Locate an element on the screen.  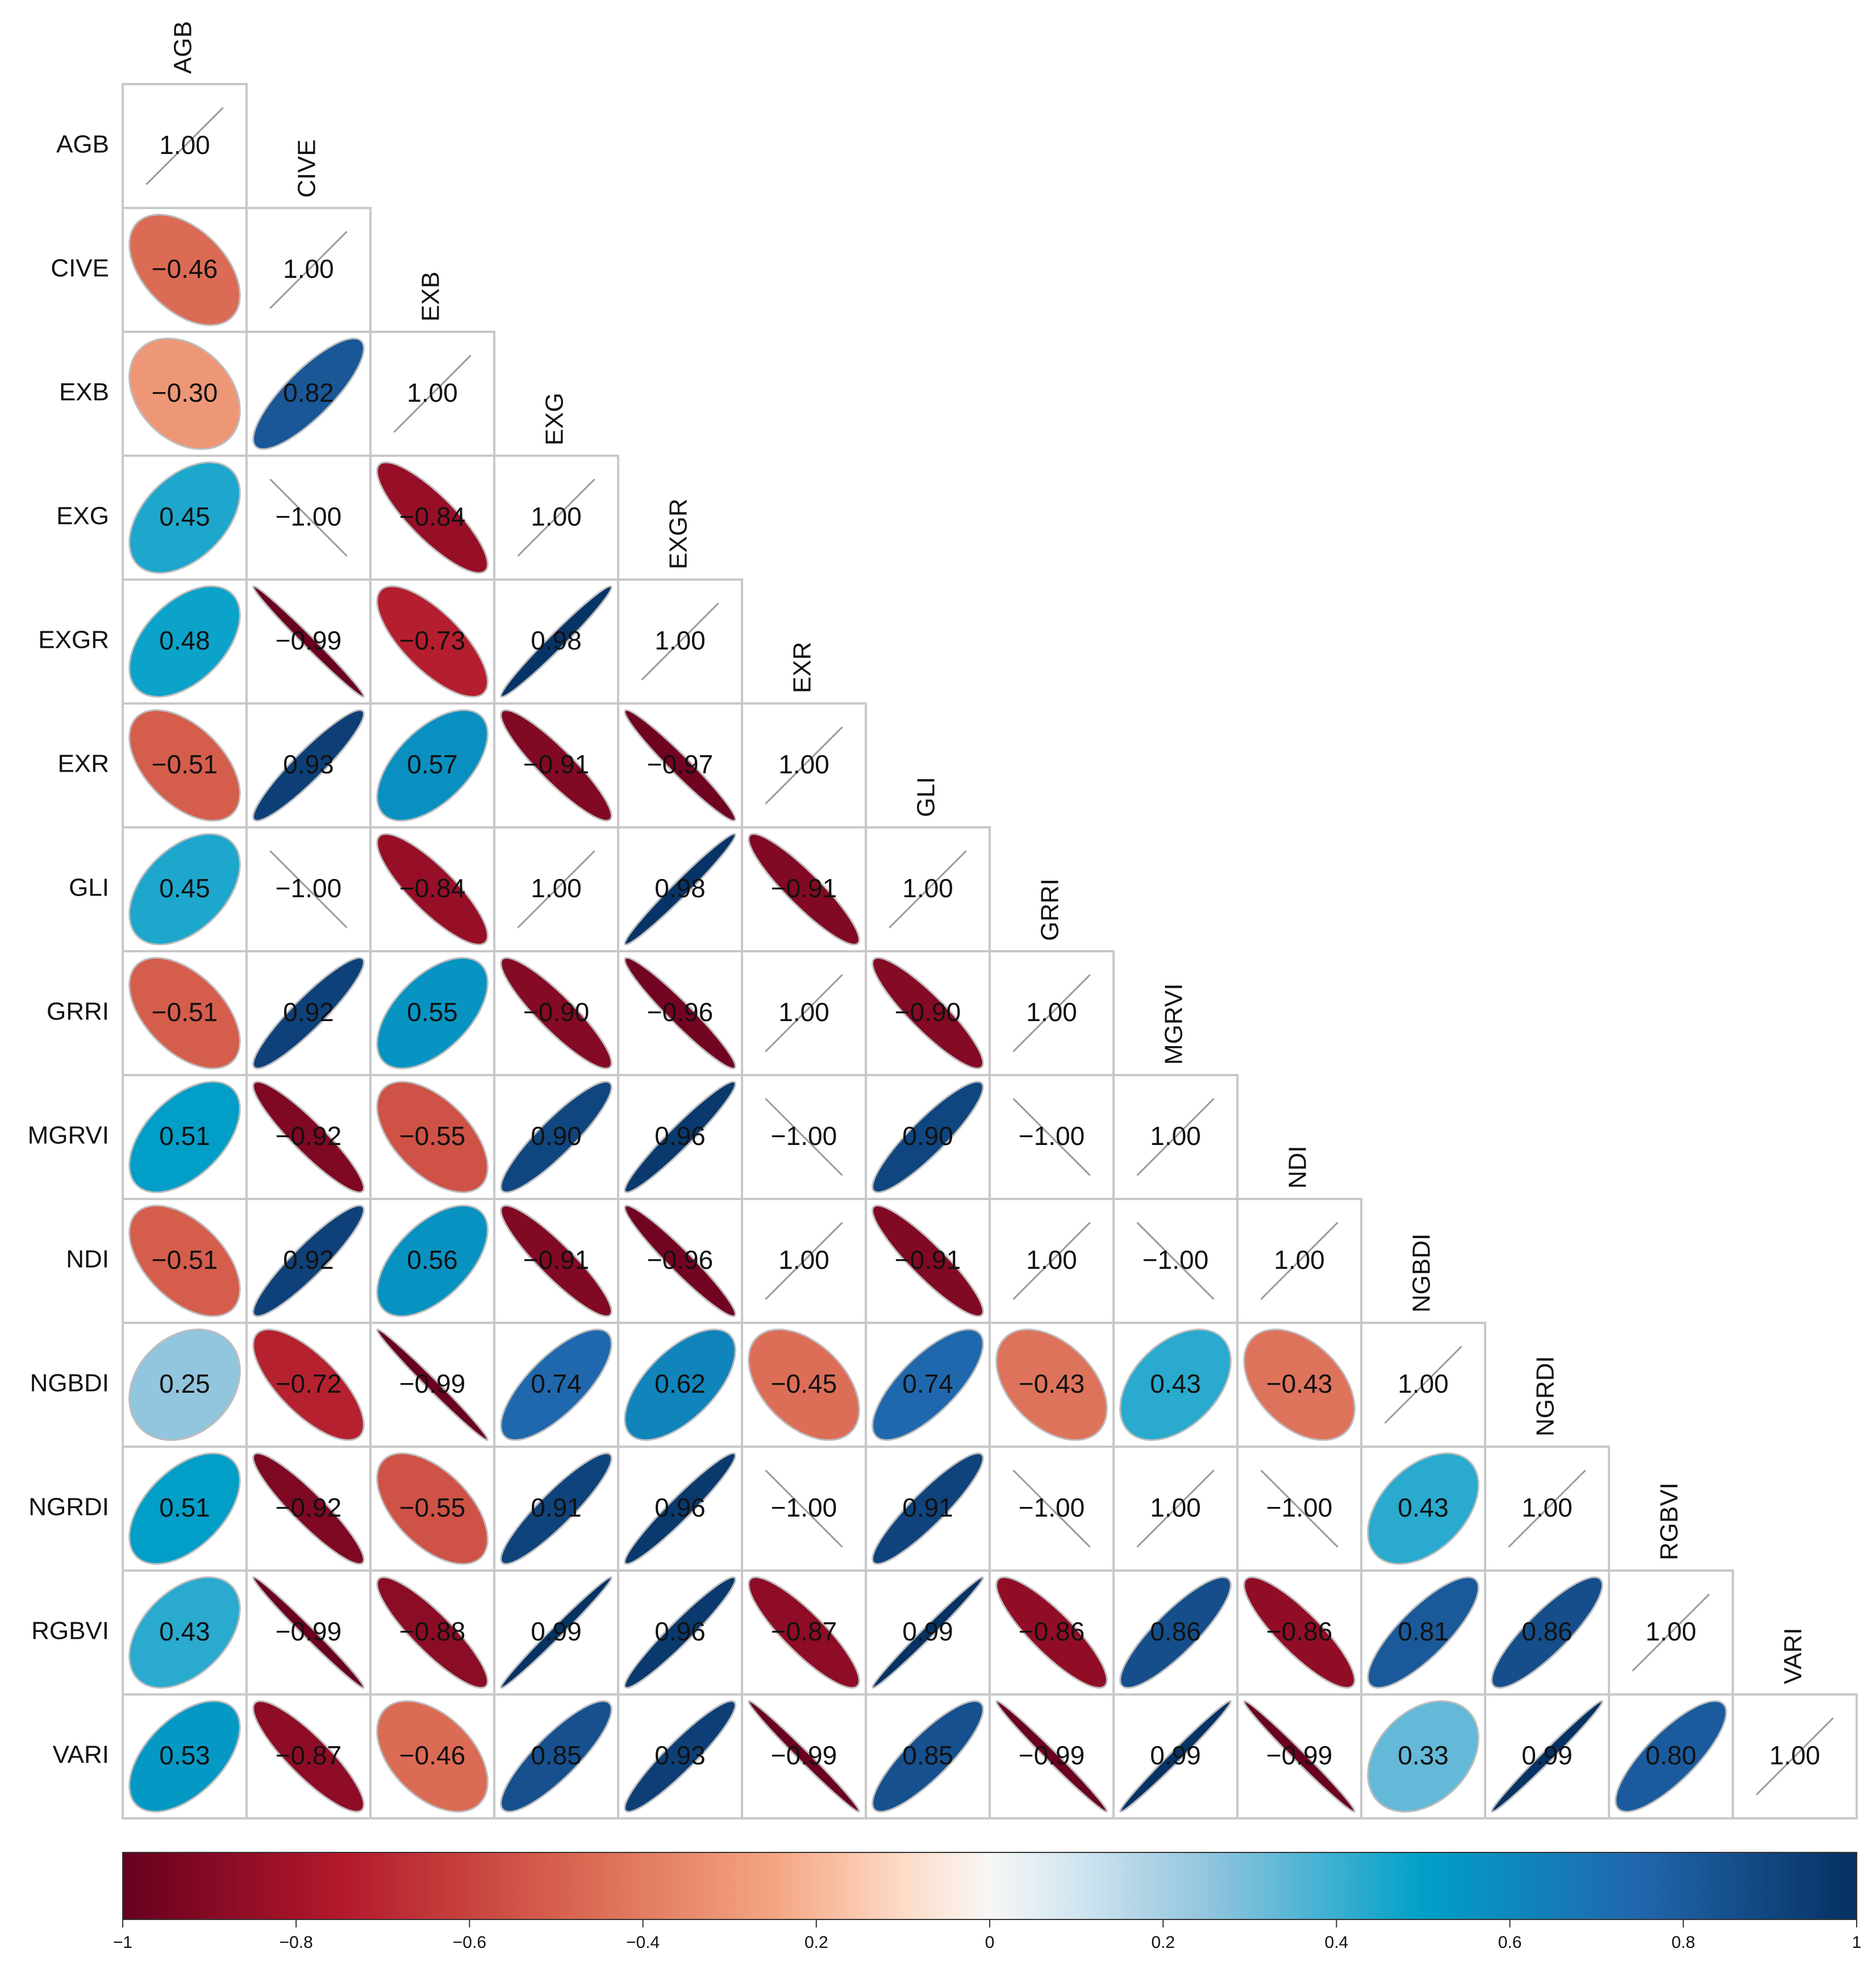
corr-value: 0.85 is located at coordinates (556, 1755).